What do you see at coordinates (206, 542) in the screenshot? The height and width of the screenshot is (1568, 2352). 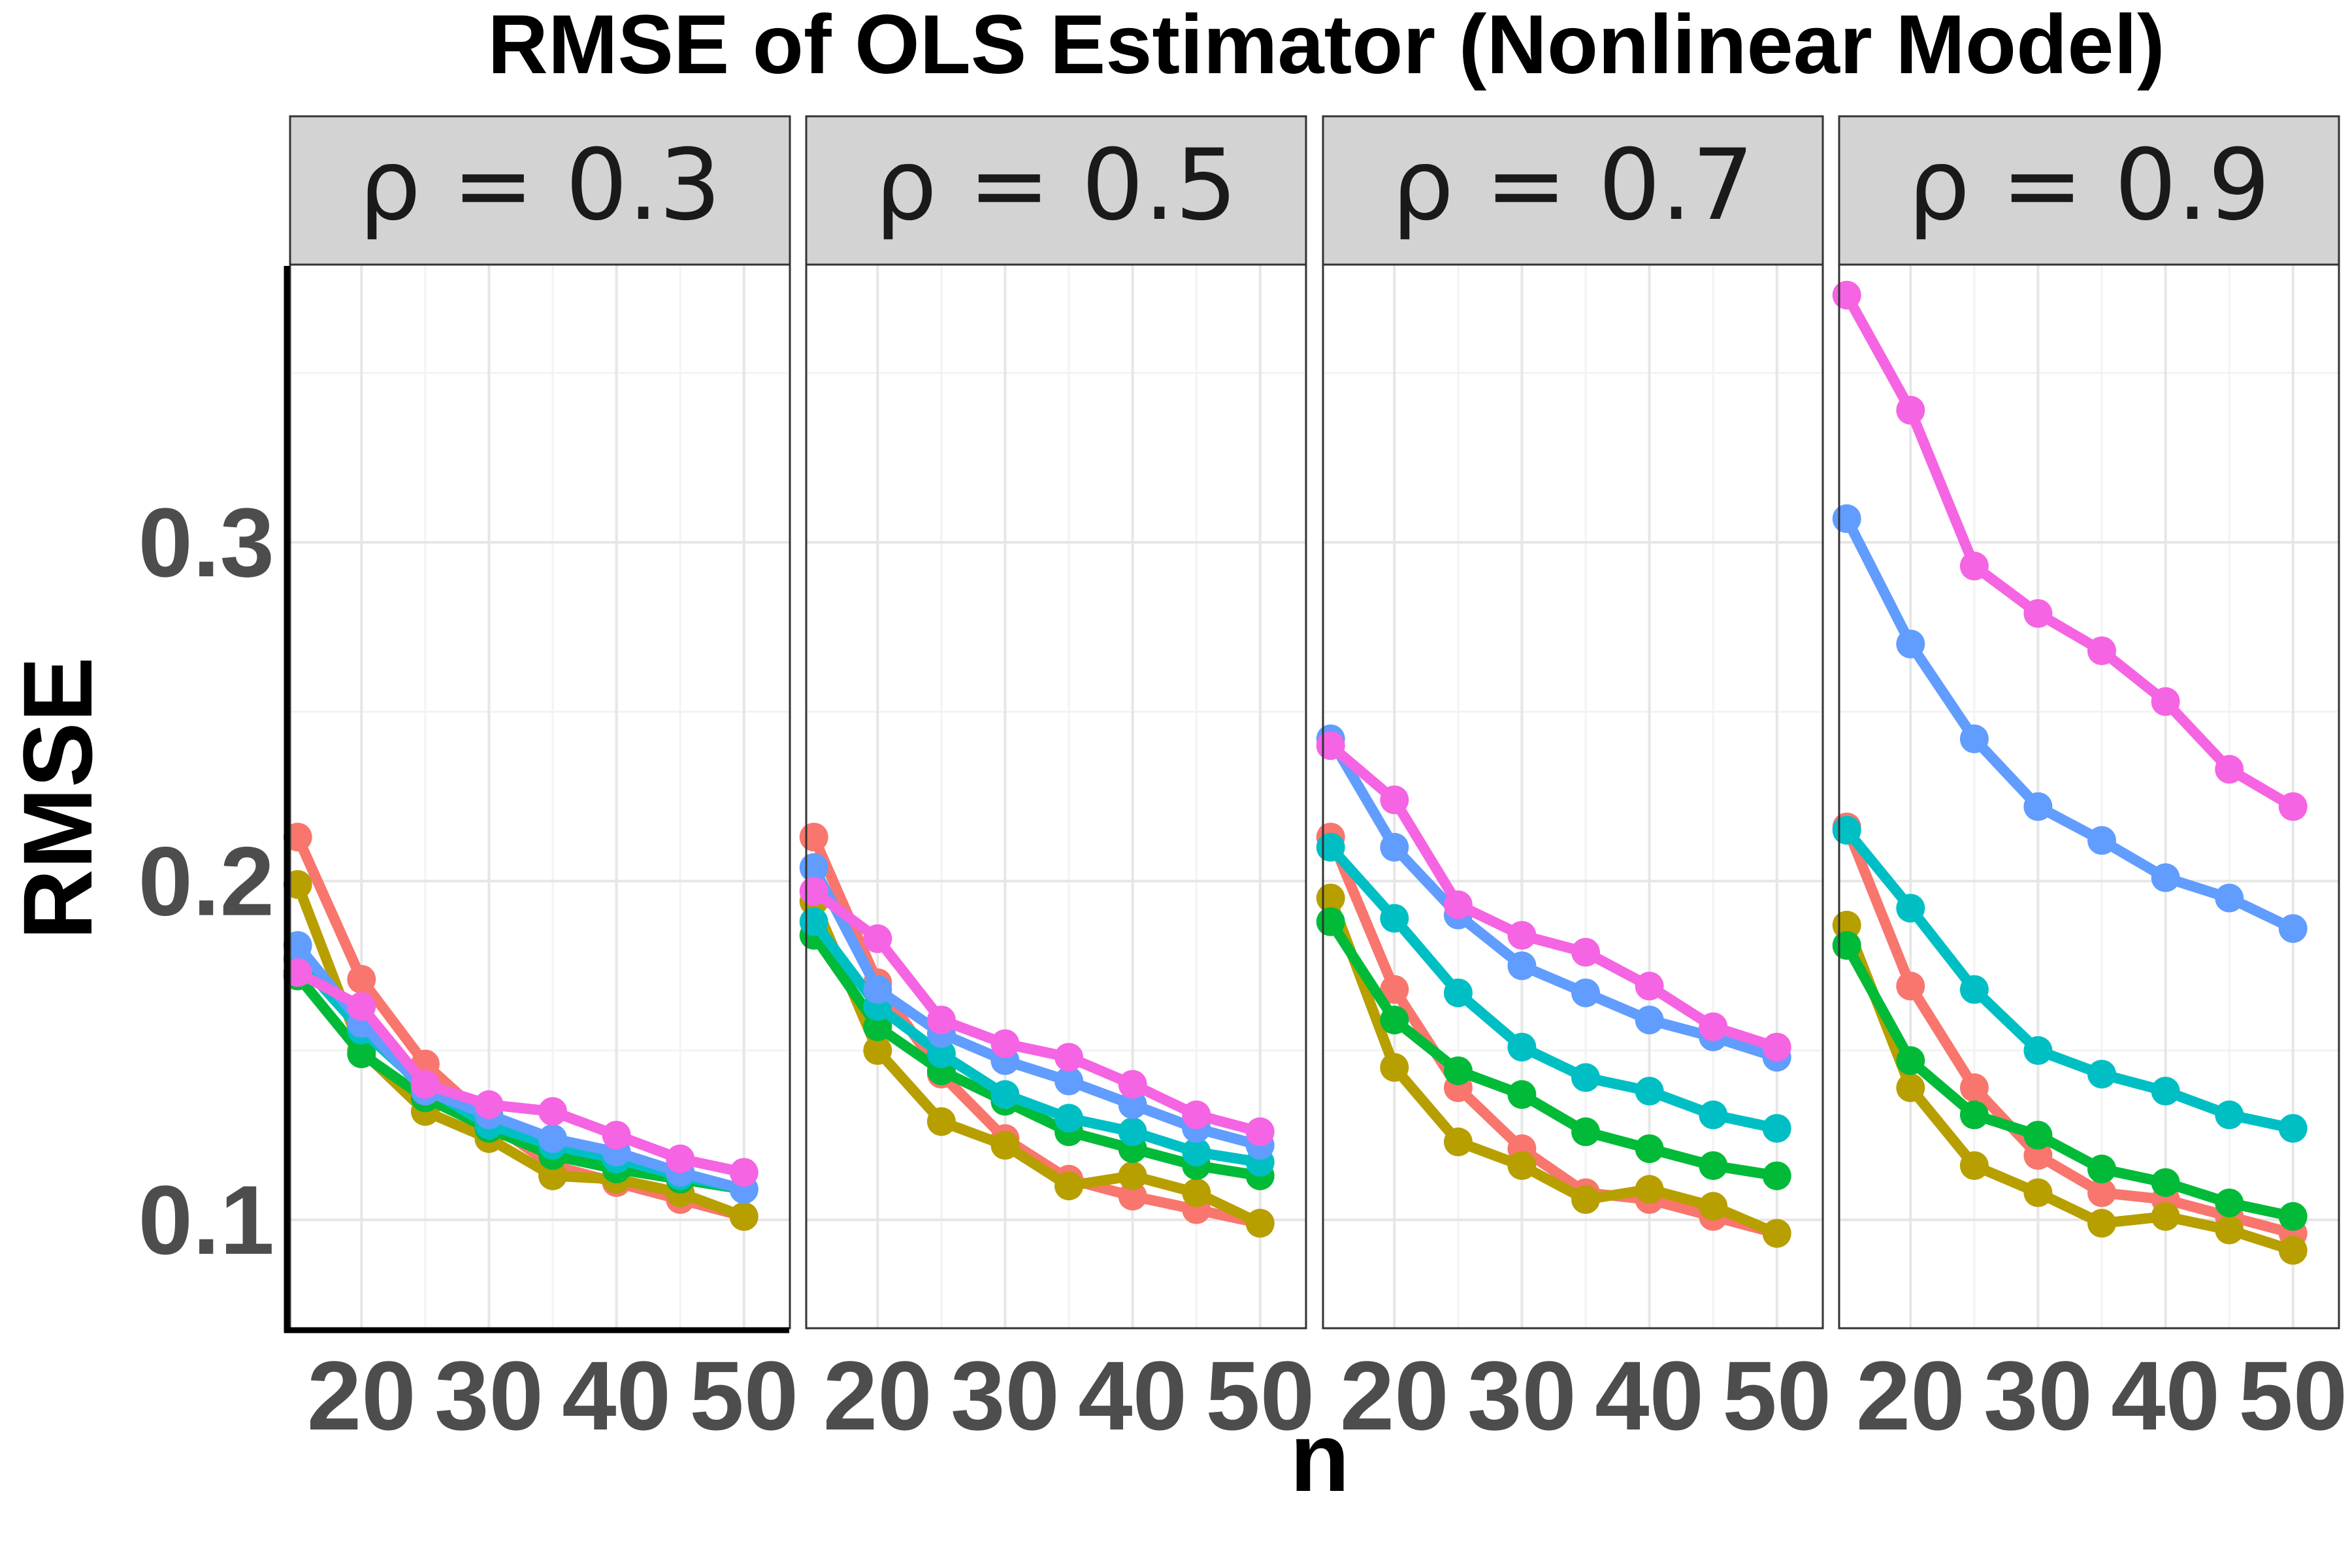 I see `y-tick-label: 0.3` at bounding box center [206, 542].